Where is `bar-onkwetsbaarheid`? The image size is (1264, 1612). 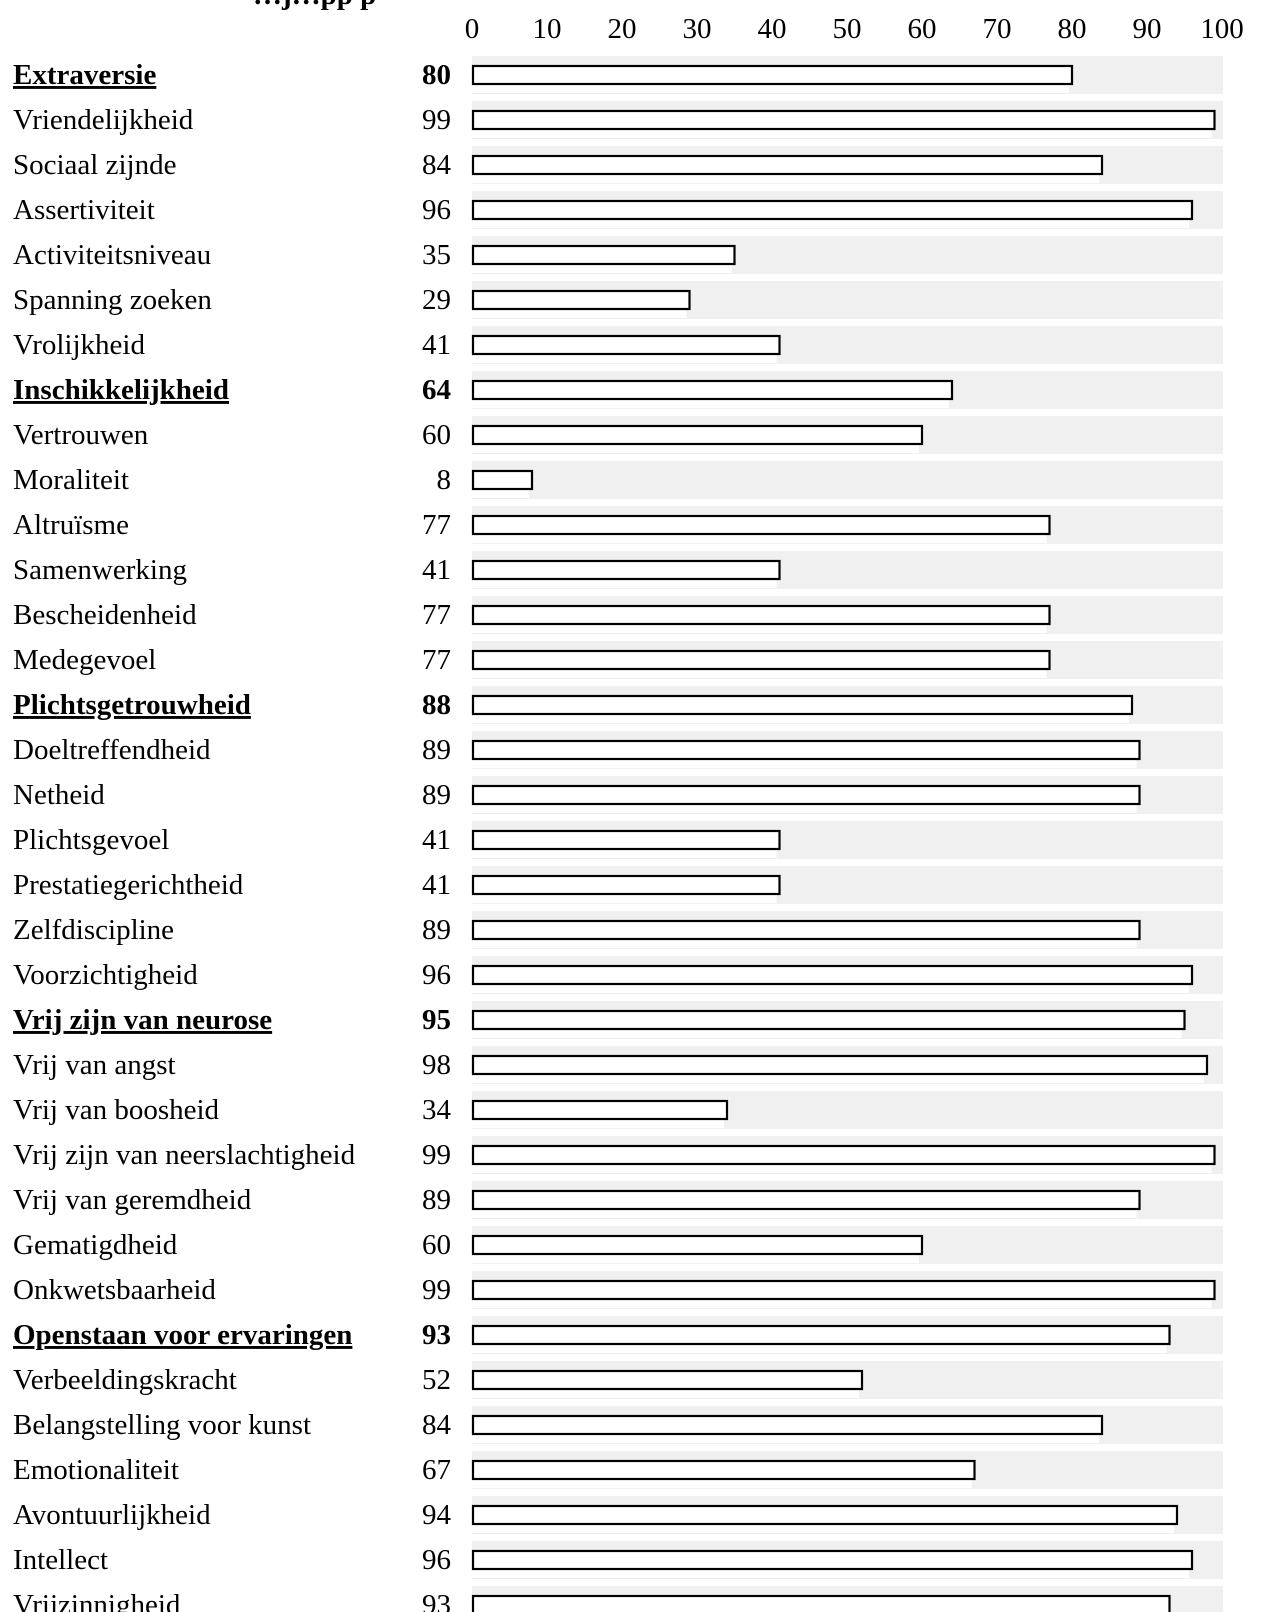 bar-onkwetsbaarheid is located at coordinates (843, 1290).